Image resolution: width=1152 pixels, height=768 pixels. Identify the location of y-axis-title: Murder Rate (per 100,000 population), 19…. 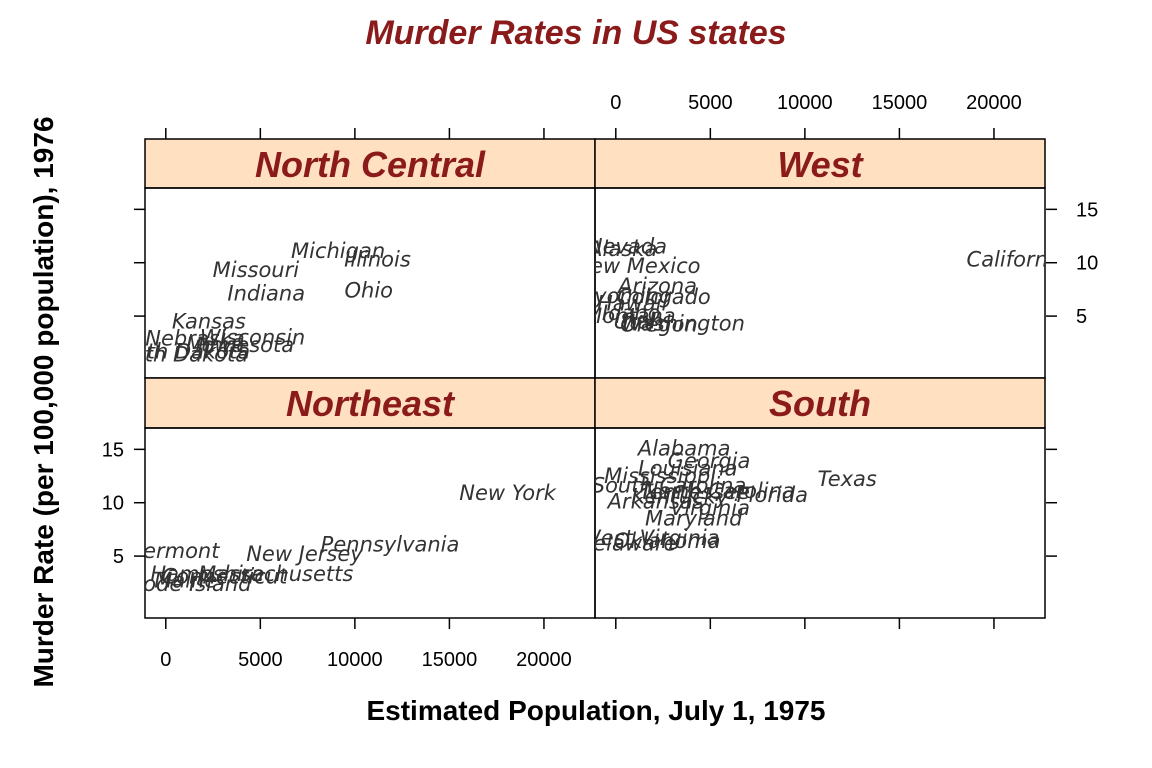
(43, 401).